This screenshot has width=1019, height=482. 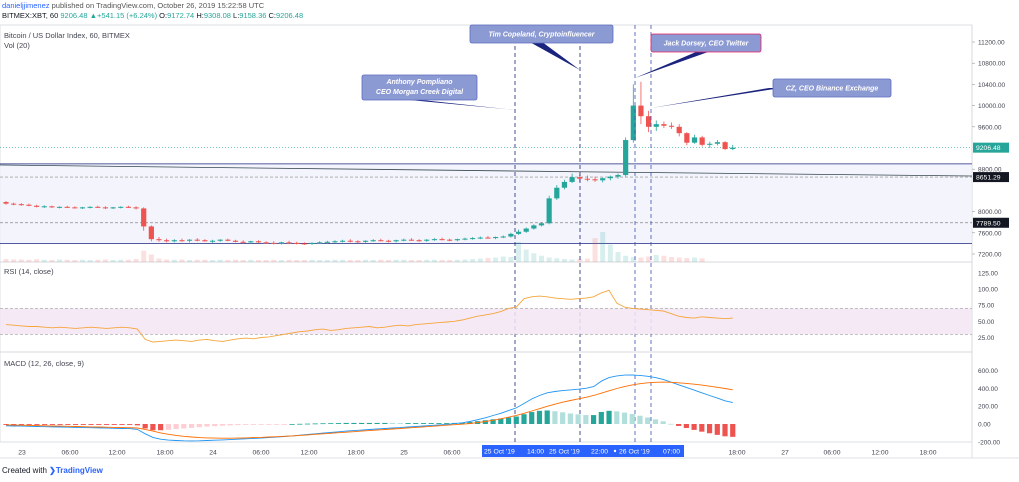 What do you see at coordinates (615, 451) in the screenshot?
I see `time-highlight-dot` at bounding box center [615, 451].